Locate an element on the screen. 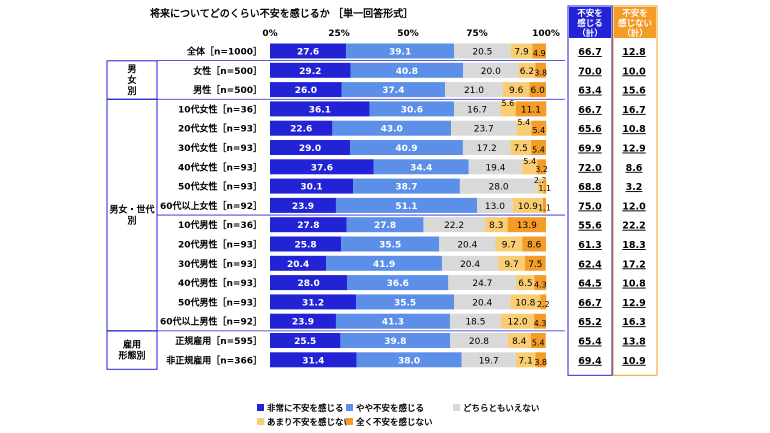 The width and height of the screenshot is (770, 433). bar-value-label: 2.2 is located at coordinates (543, 304).